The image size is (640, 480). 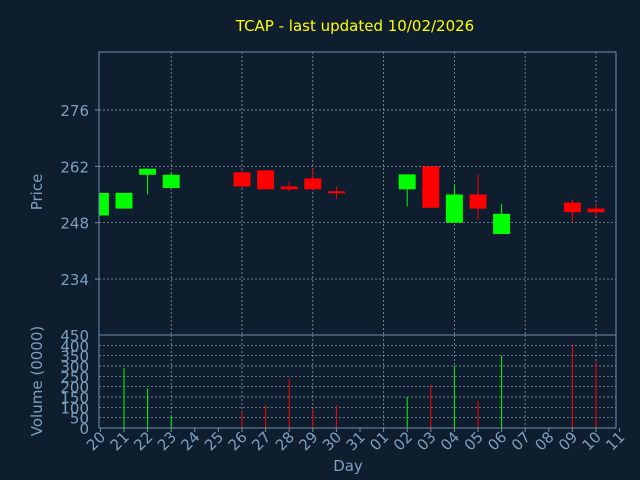 I want to click on volume-tick-label: 300, so click(x=74, y=367).